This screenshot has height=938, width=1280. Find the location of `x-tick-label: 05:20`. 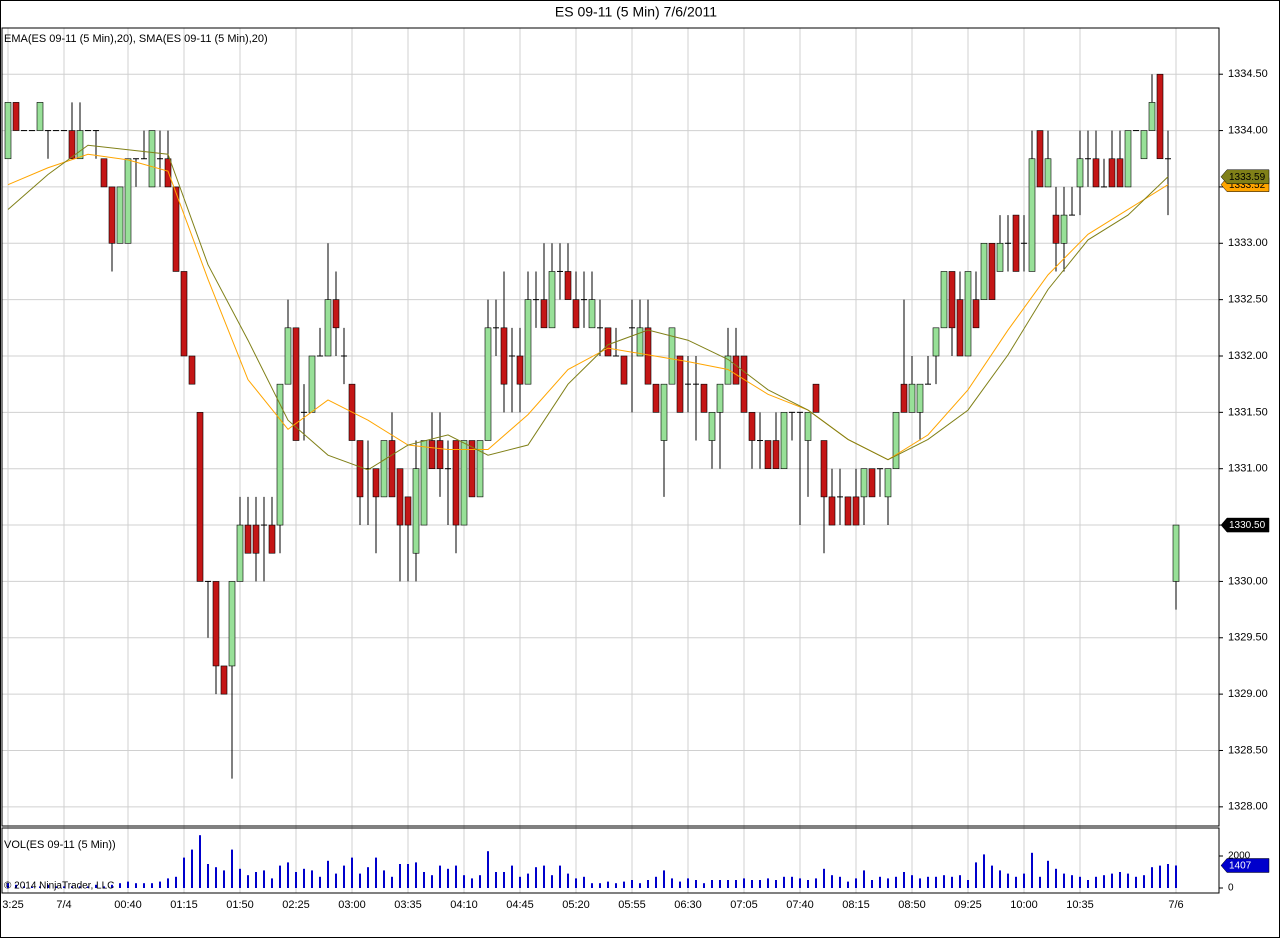

x-tick-label: 05:20 is located at coordinates (576, 905).